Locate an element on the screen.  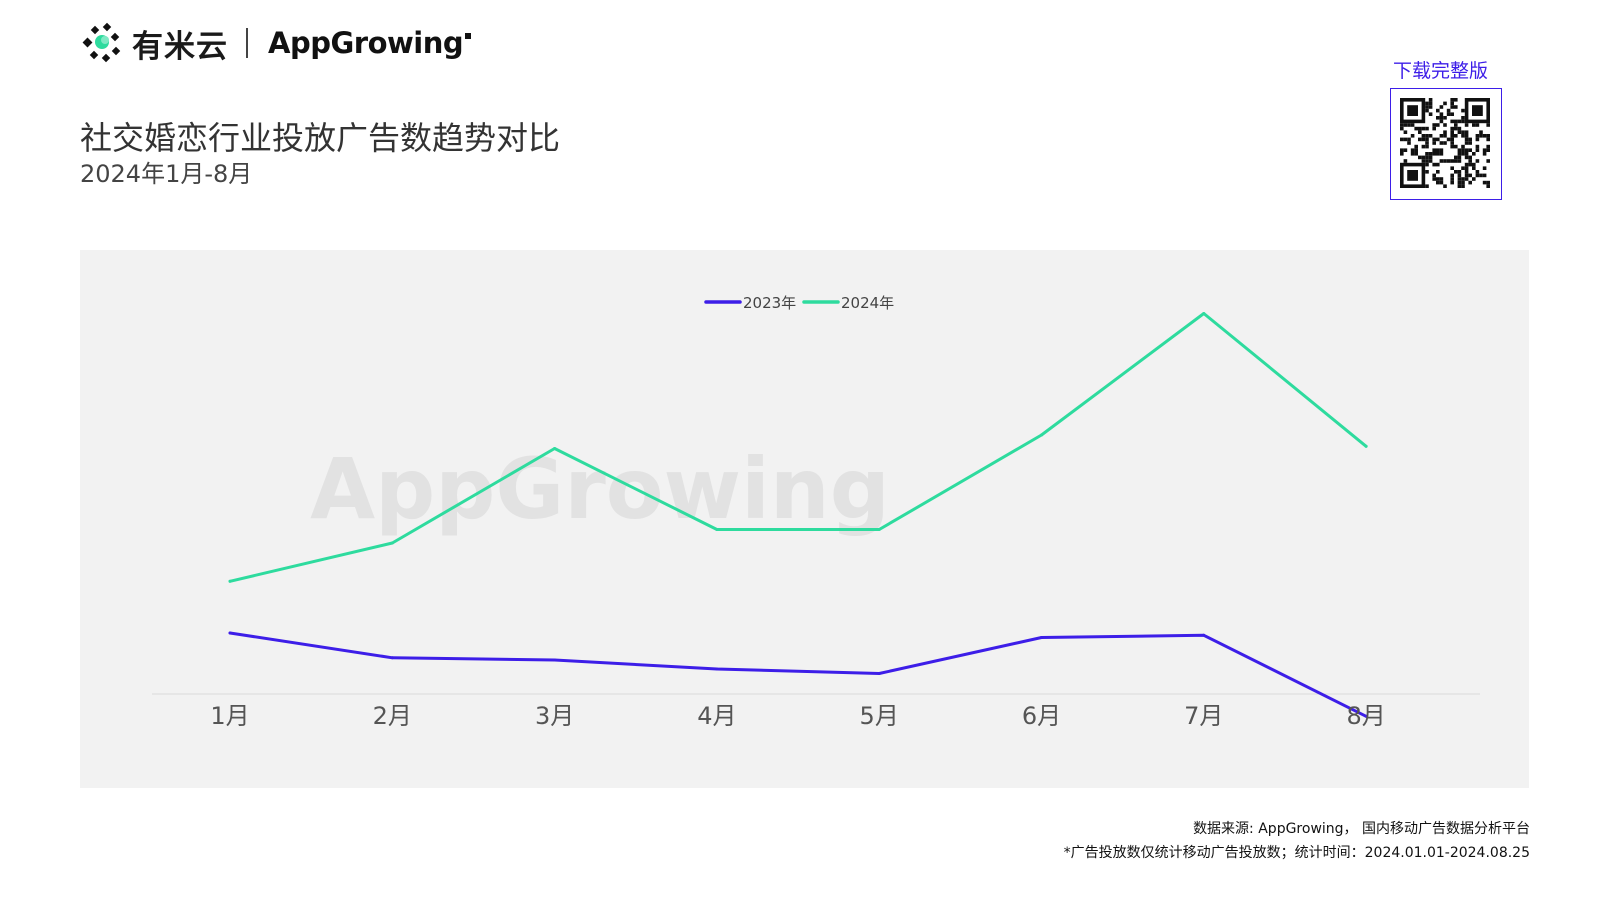
appgrowing-logo-text: AppGrowing is located at coordinates (366, 43).